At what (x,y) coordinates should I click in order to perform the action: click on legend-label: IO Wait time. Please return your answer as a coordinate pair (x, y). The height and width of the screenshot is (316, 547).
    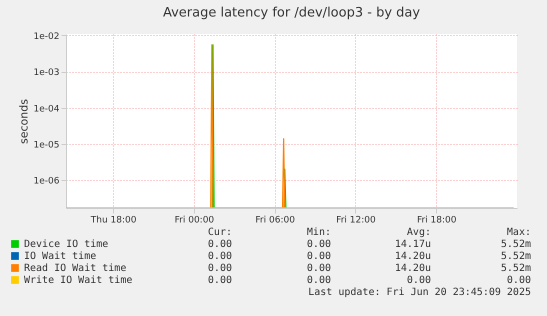
    Looking at the image, I should click on (60, 256).